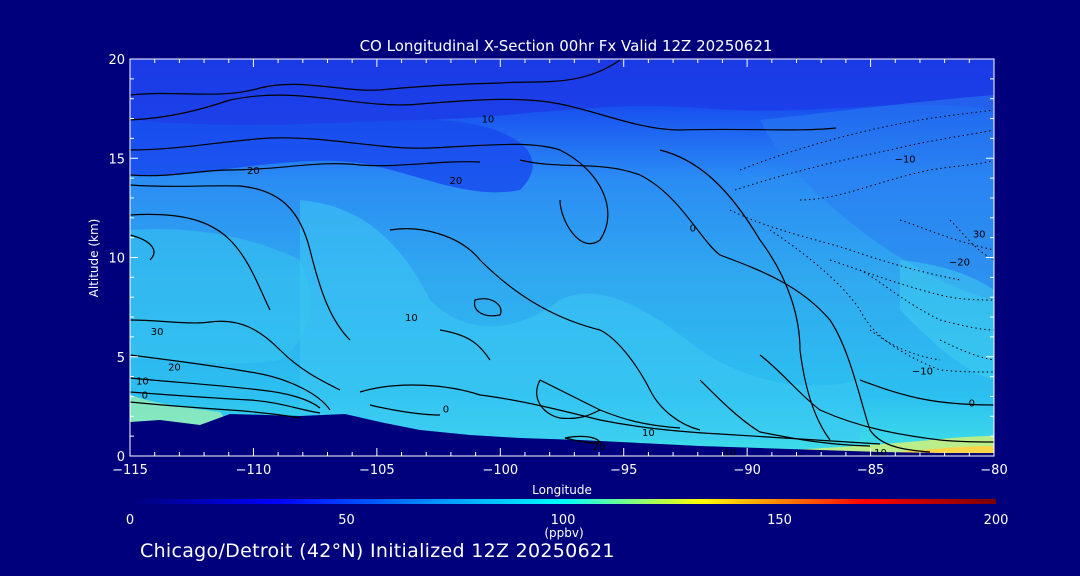 Image resolution: width=1080 pixels, height=576 pixels. I want to click on co-region-mid-west, so click(220, 296).